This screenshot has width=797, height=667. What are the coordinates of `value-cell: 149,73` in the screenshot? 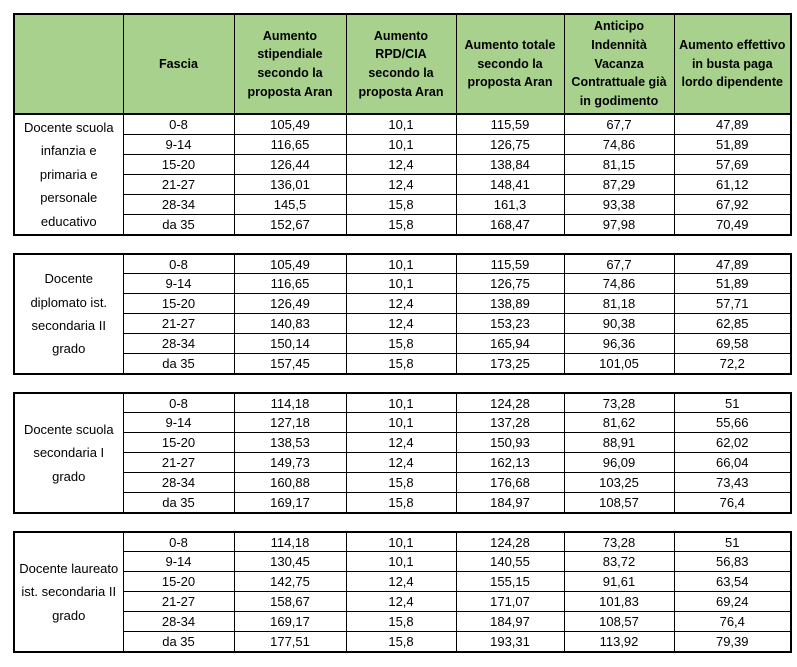 It's located at (290, 463).